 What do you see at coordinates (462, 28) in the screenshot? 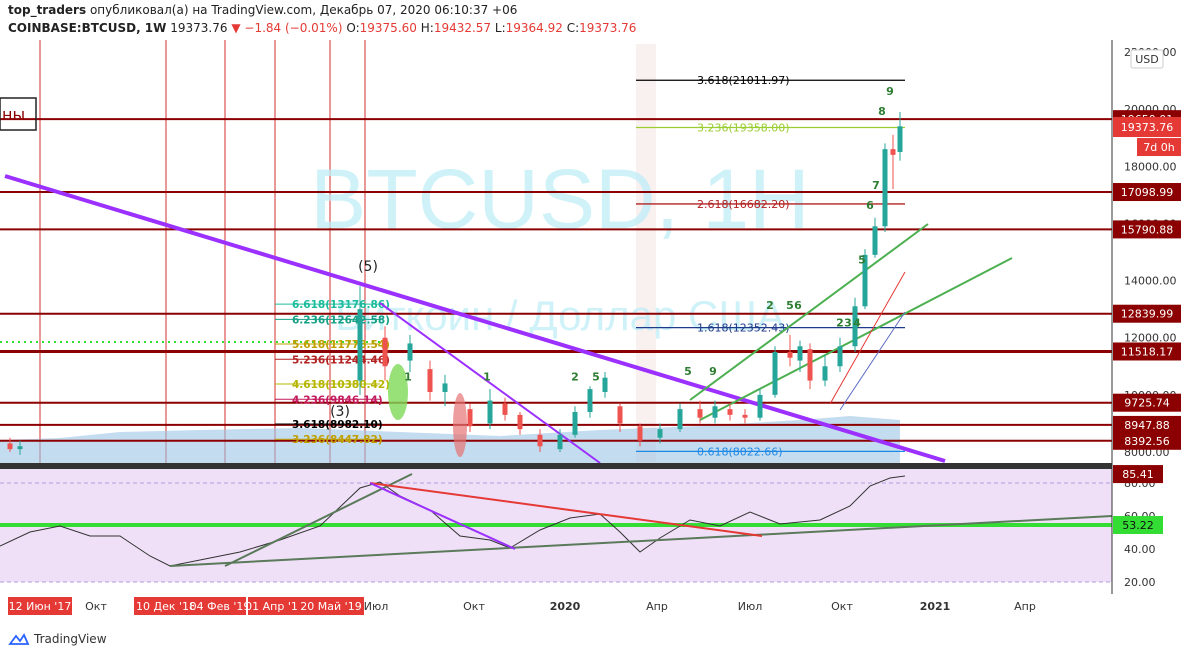
I see `high-value: 19432.57` at bounding box center [462, 28].